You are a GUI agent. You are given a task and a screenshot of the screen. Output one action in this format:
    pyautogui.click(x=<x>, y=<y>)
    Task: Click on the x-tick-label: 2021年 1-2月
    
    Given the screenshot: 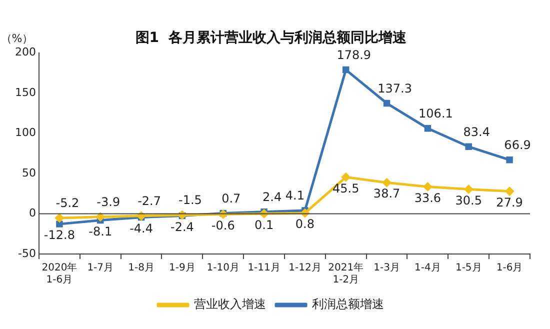 What is the action you would take?
    pyautogui.click(x=346, y=274)
    